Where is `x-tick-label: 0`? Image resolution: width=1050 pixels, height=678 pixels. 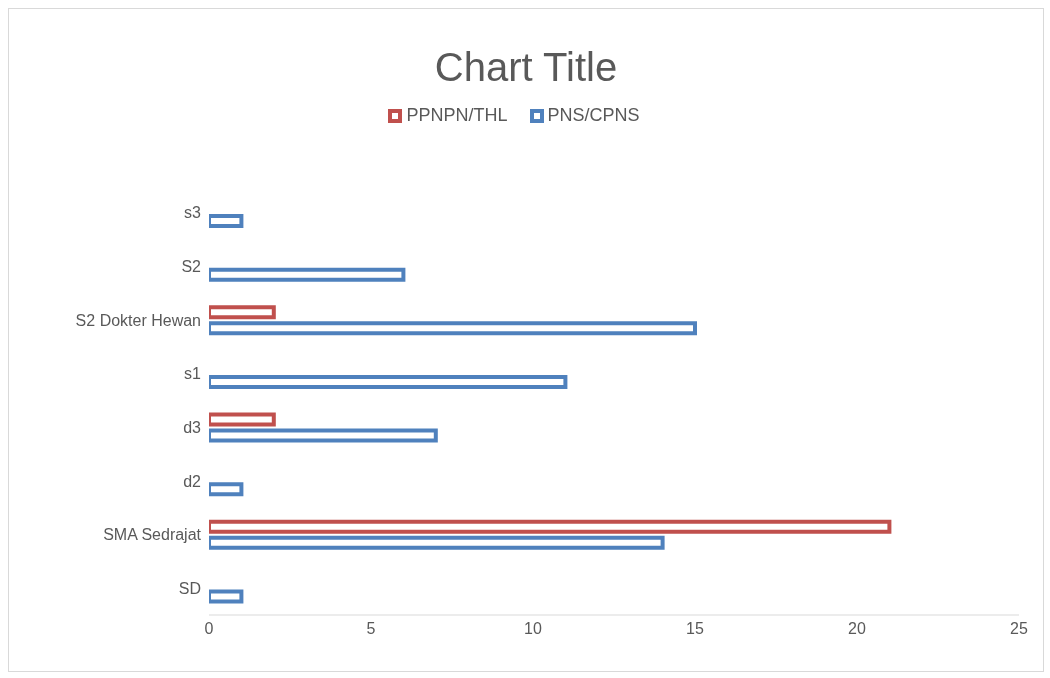
x-tick-label: 0 is located at coordinates (209, 629).